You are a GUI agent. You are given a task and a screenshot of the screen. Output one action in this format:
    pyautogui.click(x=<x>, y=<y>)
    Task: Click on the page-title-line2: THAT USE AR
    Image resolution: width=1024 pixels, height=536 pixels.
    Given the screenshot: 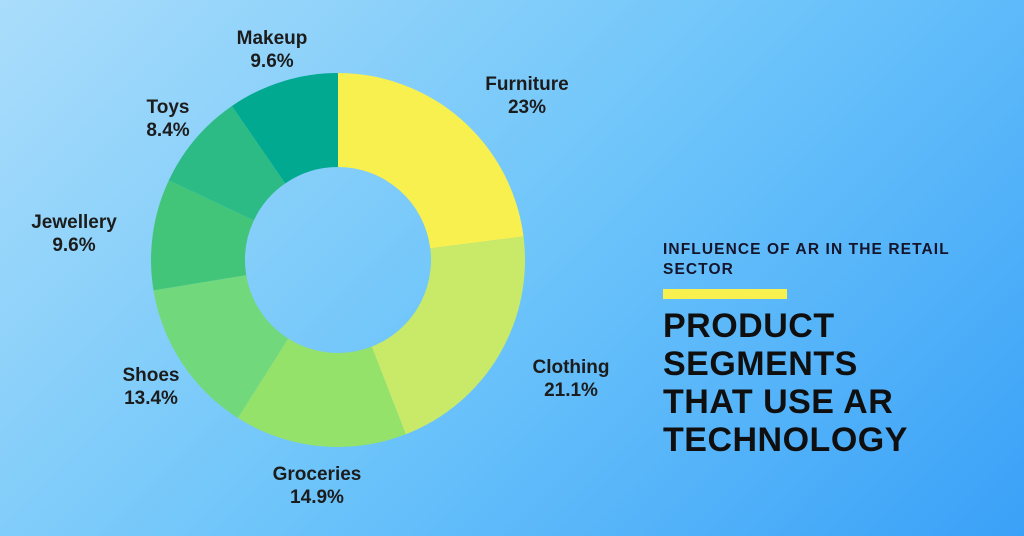 What is the action you would take?
    pyautogui.click(x=778, y=402)
    